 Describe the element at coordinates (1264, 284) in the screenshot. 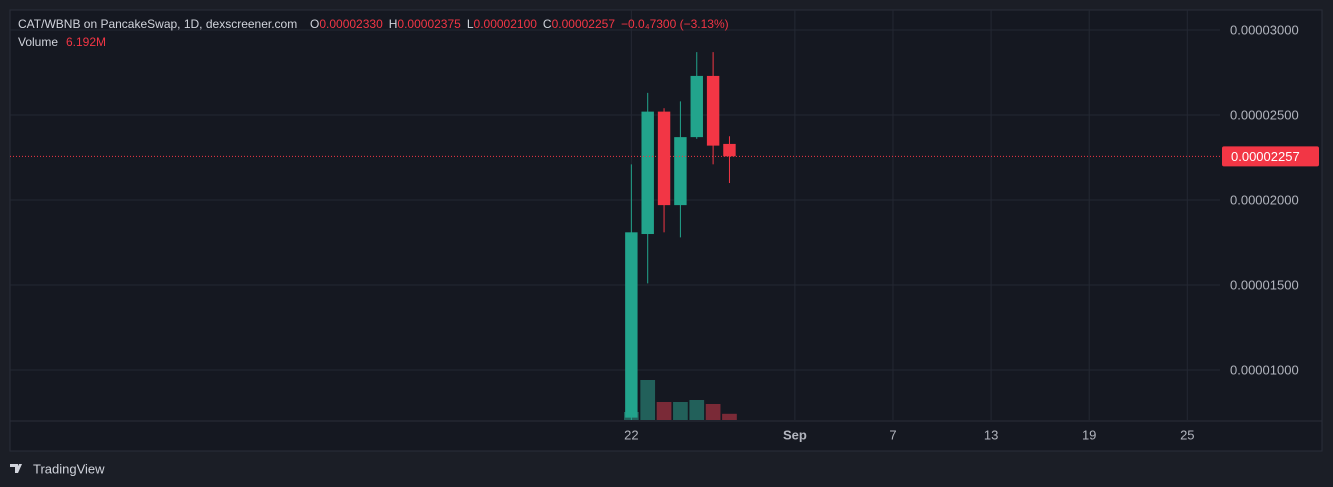

I see `y-tick-label: 0.00001500` at that location.